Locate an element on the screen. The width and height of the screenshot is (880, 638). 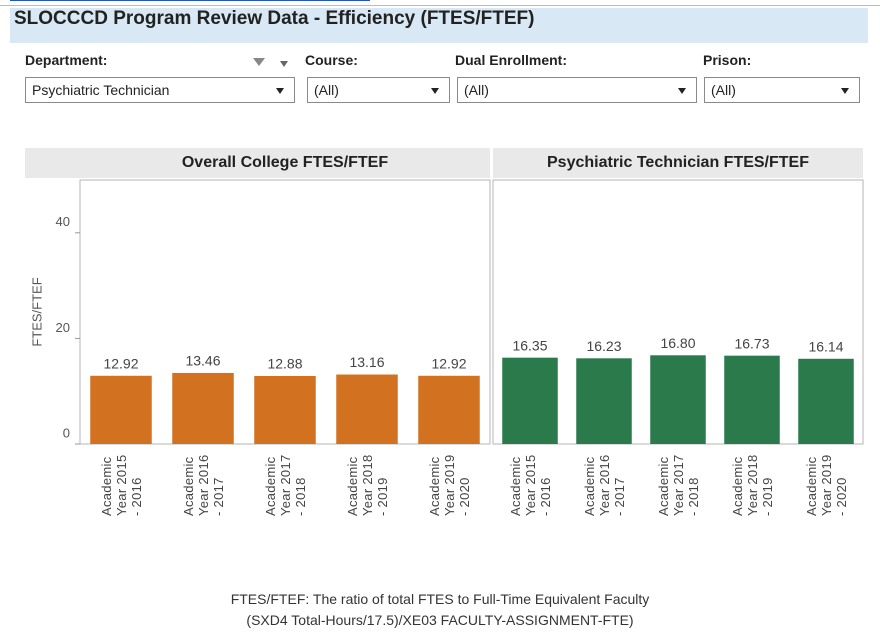
chart-title: Psychiatric Technician FTES/FTEF is located at coordinates (678, 162).